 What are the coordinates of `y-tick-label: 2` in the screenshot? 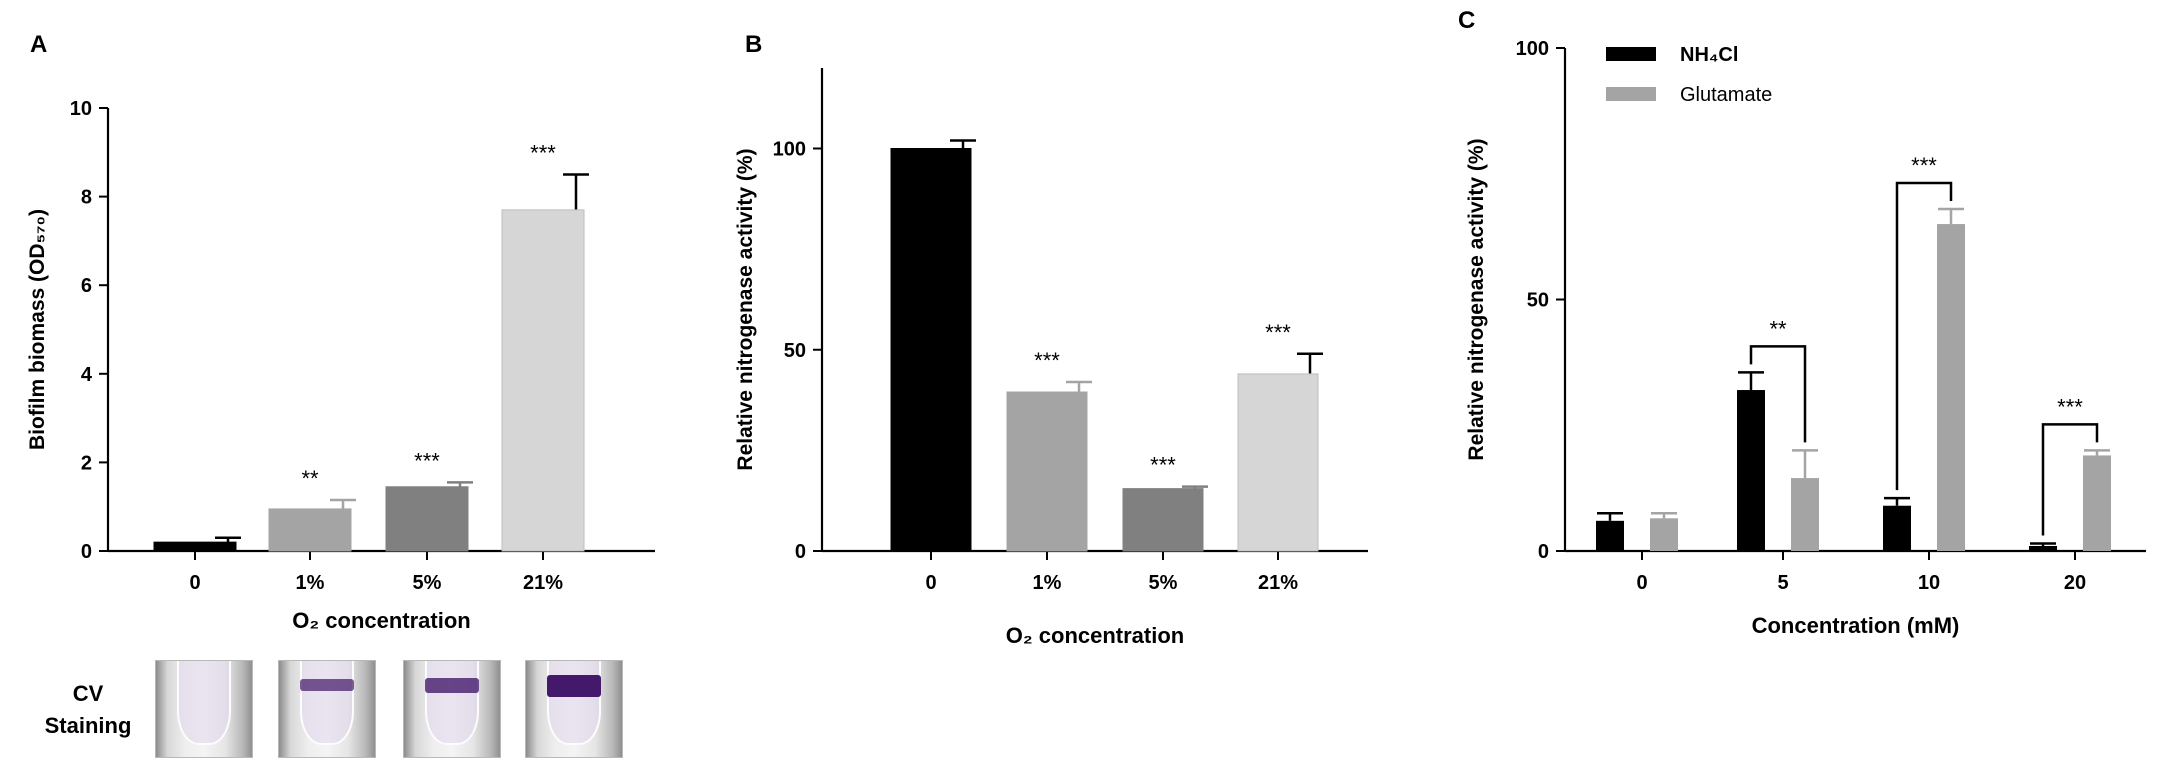 It's located at (86, 463).